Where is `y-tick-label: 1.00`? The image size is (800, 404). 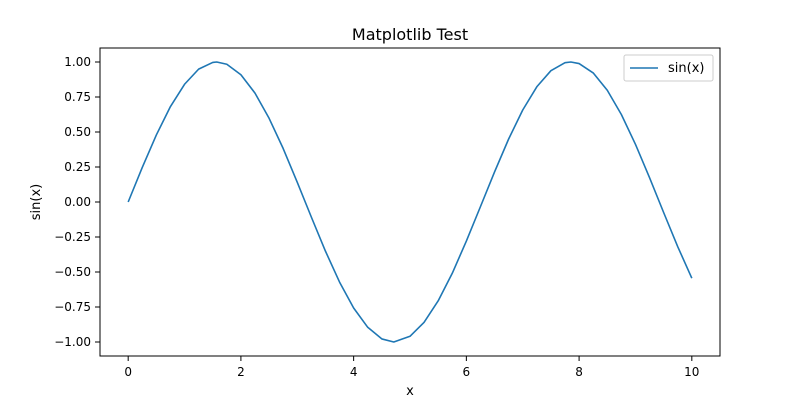
y-tick-label: 1.00 is located at coordinates (77, 62).